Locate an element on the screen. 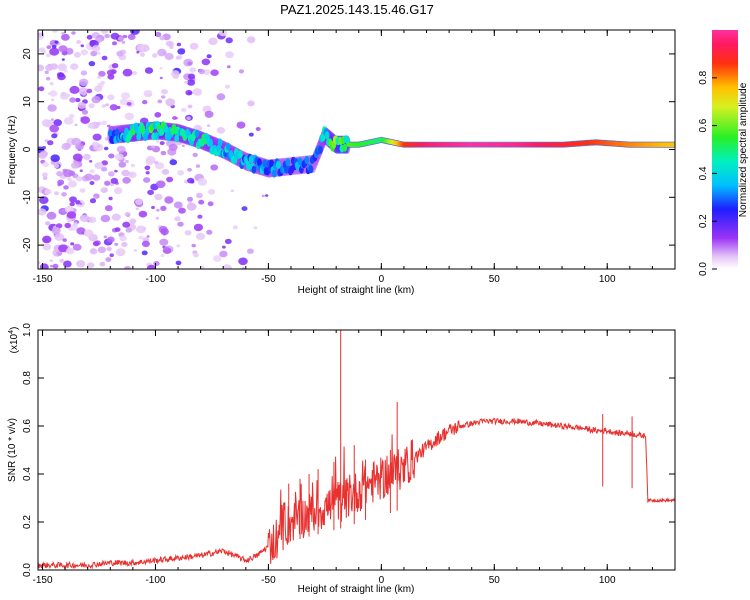  y-tick-label: 1.0 is located at coordinates (27, 330).